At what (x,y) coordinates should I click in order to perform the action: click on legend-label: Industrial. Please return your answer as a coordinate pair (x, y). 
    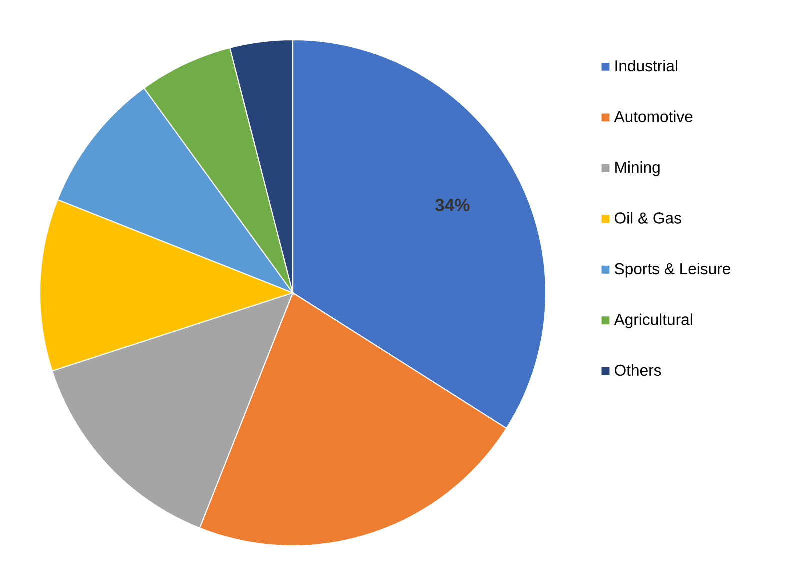
    Looking at the image, I should click on (647, 66).